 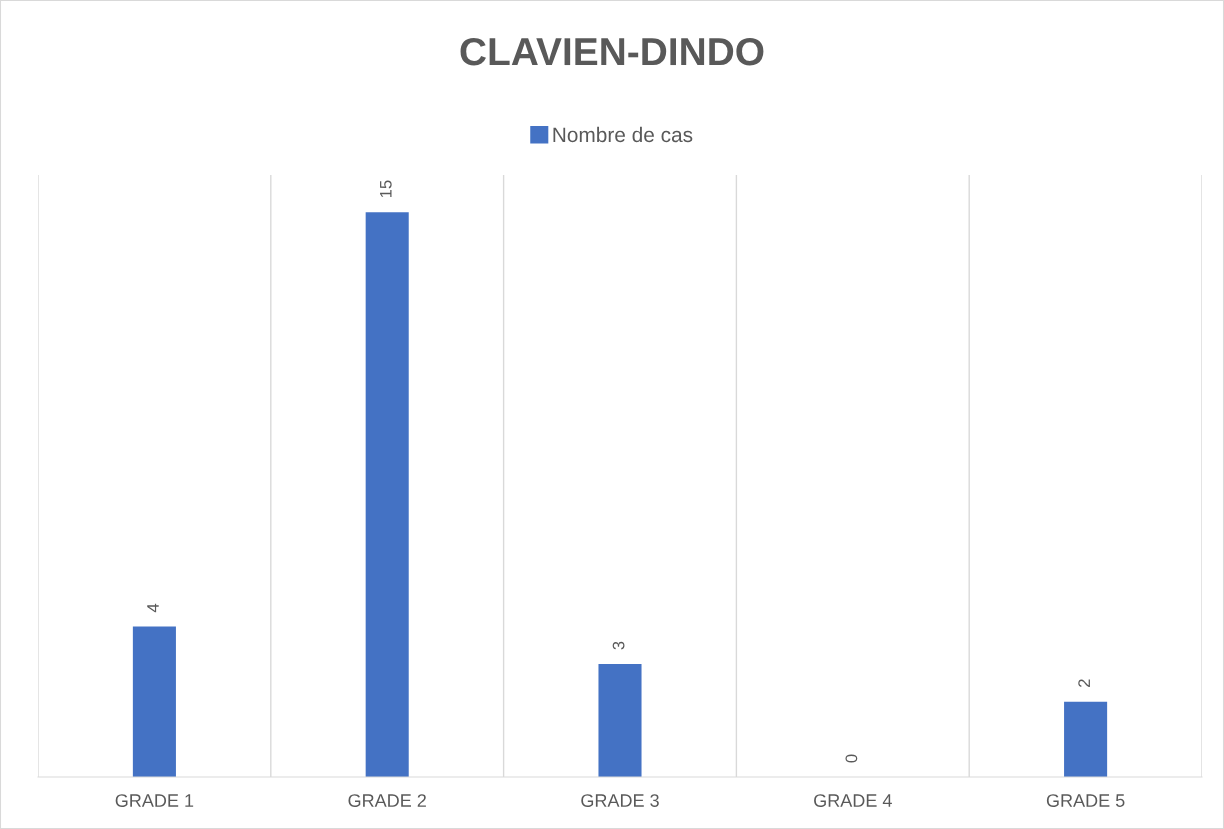 I want to click on x-tick-label: GRADE 5, so click(x=1085, y=800).